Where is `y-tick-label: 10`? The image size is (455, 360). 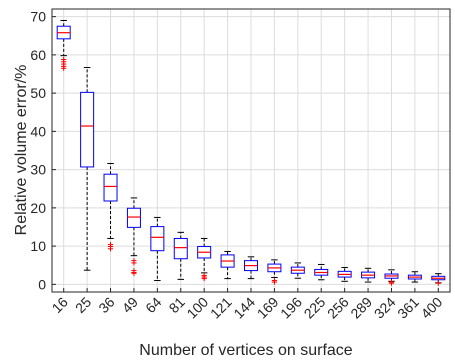 y-tick-label: 10 is located at coordinates (38, 246).